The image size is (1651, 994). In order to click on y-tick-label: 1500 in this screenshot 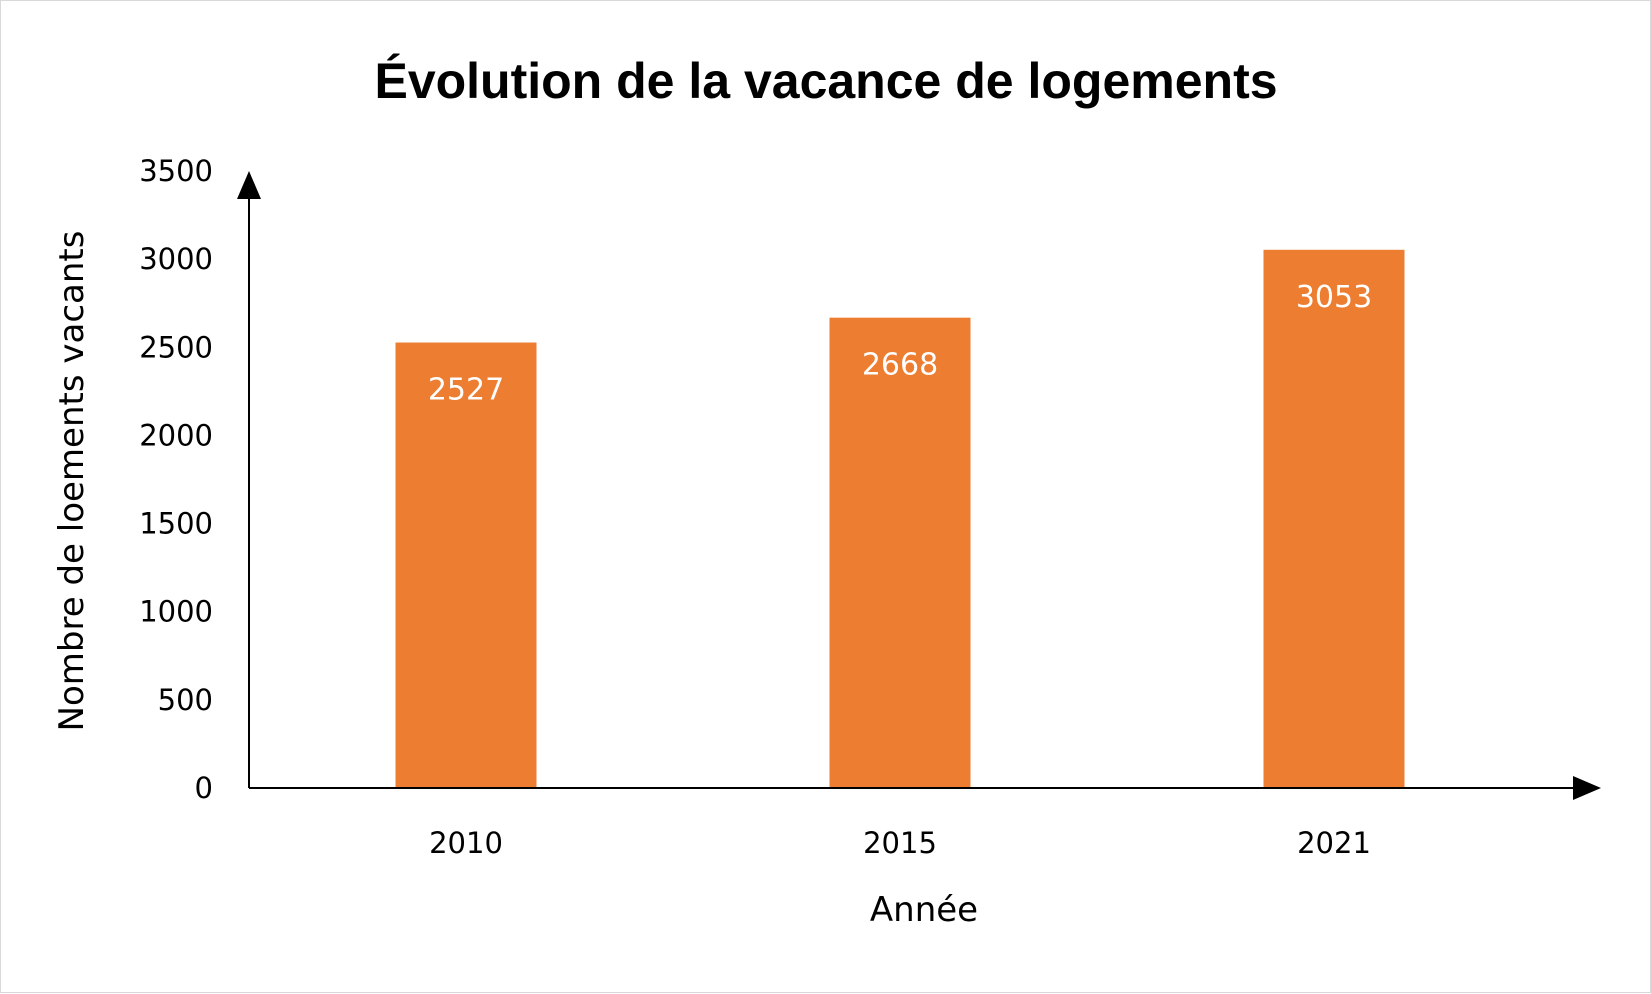, I will do `click(176, 524)`.